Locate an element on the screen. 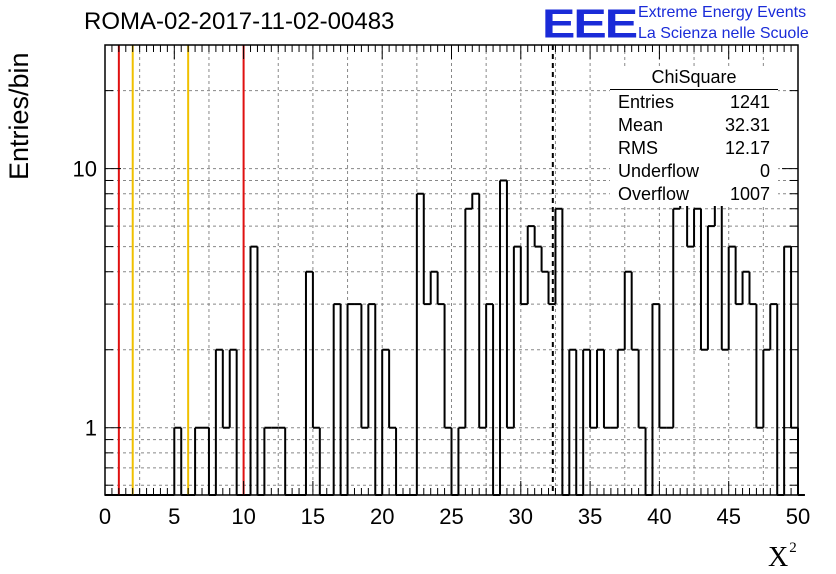 Image resolution: width=836 pixels, height=574 pixels. stats-value: 1241 is located at coordinates (749, 102).